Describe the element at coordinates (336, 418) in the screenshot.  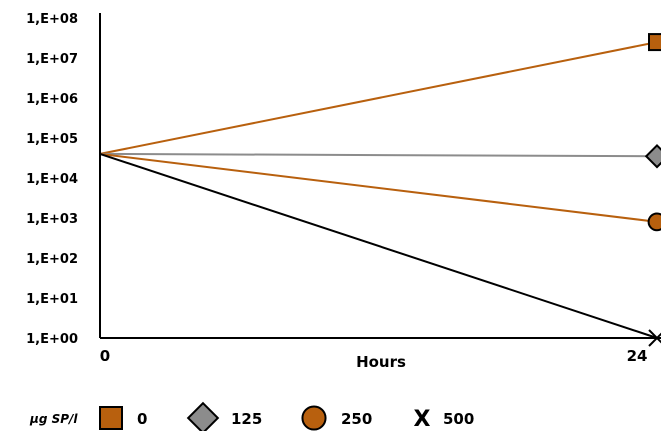
I see `legend-item: 250` at that location.